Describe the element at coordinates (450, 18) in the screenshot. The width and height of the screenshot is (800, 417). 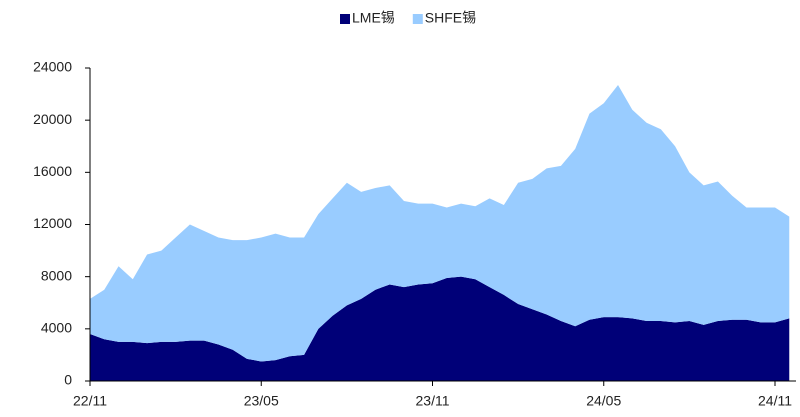
I see `legend-label: SHFE锡` at that location.